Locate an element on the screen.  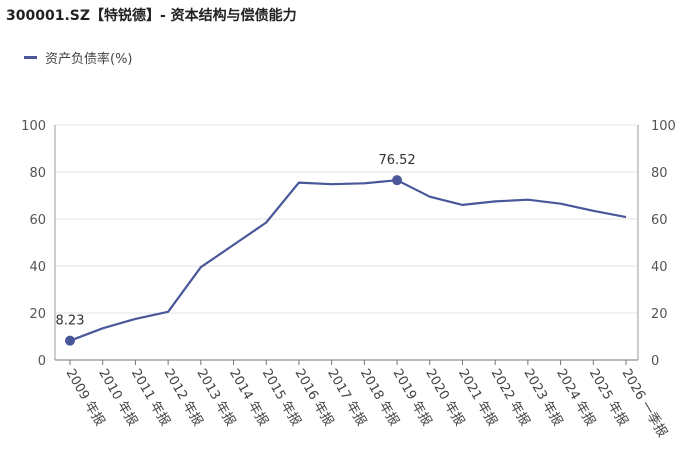
y-tick-label-left: 60 is located at coordinates (37, 220).